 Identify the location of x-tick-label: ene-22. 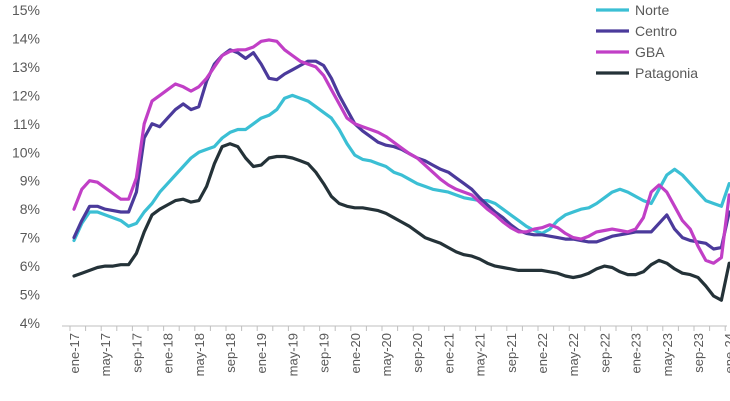
(542, 353).